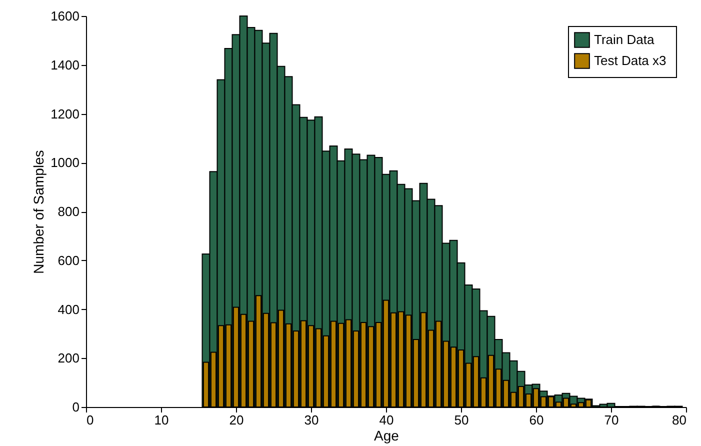 This screenshot has width=701, height=446. I want to click on x-axis-title: Age, so click(387, 436).